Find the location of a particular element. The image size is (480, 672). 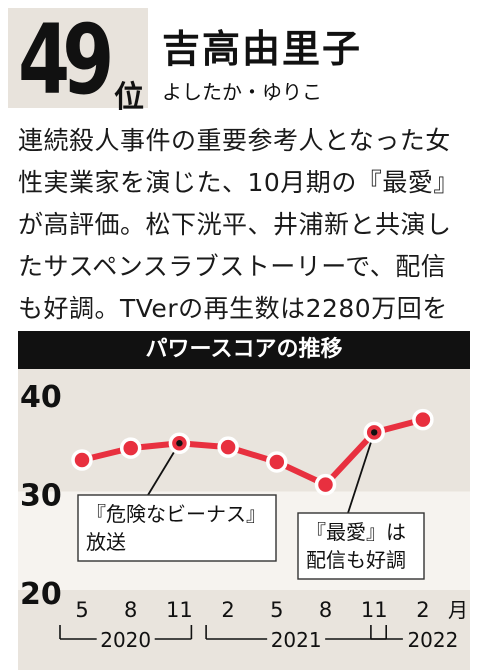

annotation-text: 『最愛』は is located at coordinates (356, 532).